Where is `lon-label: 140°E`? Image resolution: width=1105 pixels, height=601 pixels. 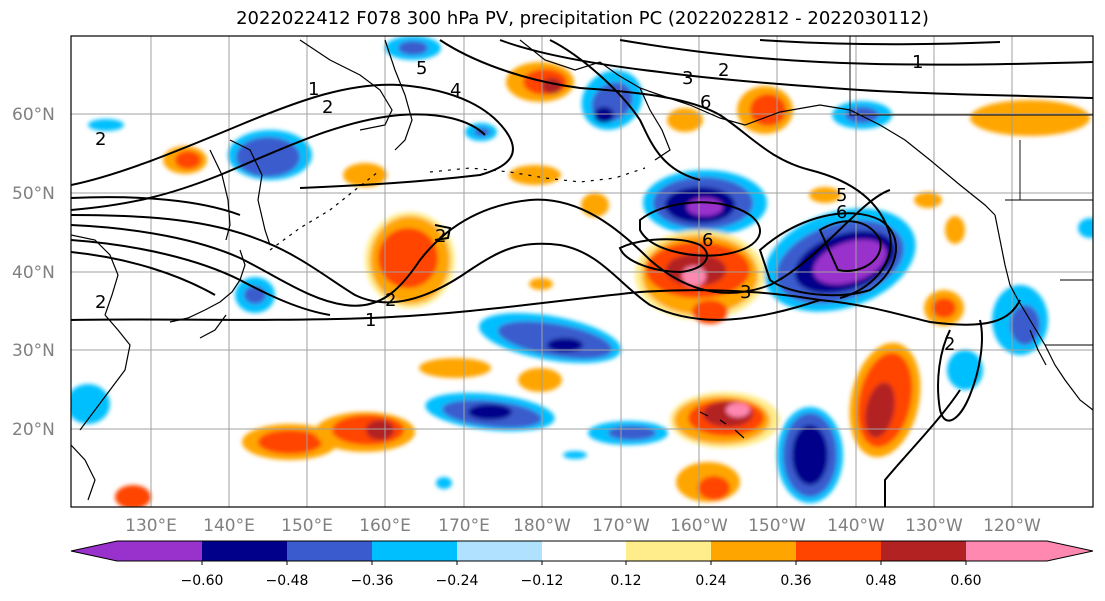
lon-label: 140°E is located at coordinates (229, 526).